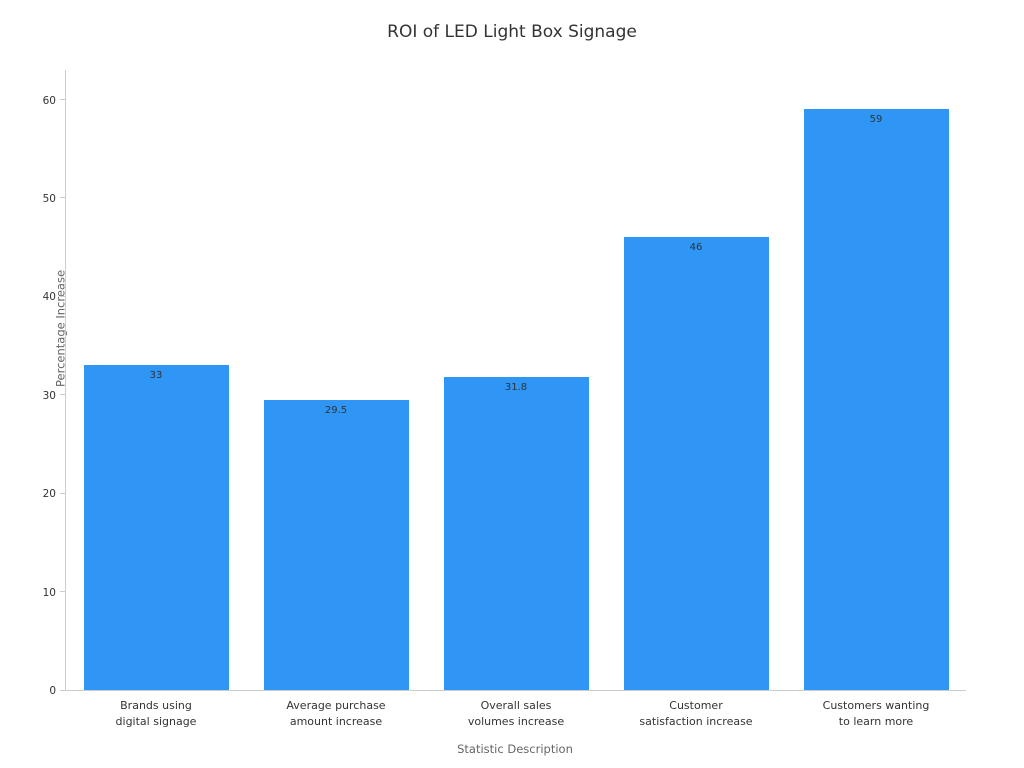  Describe the element at coordinates (49, 395) in the screenshot. I see `y-tick-label: 30` at that location.